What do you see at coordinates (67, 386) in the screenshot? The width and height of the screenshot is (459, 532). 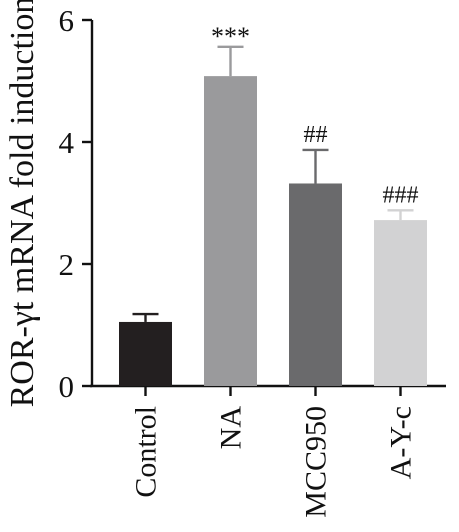 I see `y-tick-label: 0` at bounding box center [67, 386].